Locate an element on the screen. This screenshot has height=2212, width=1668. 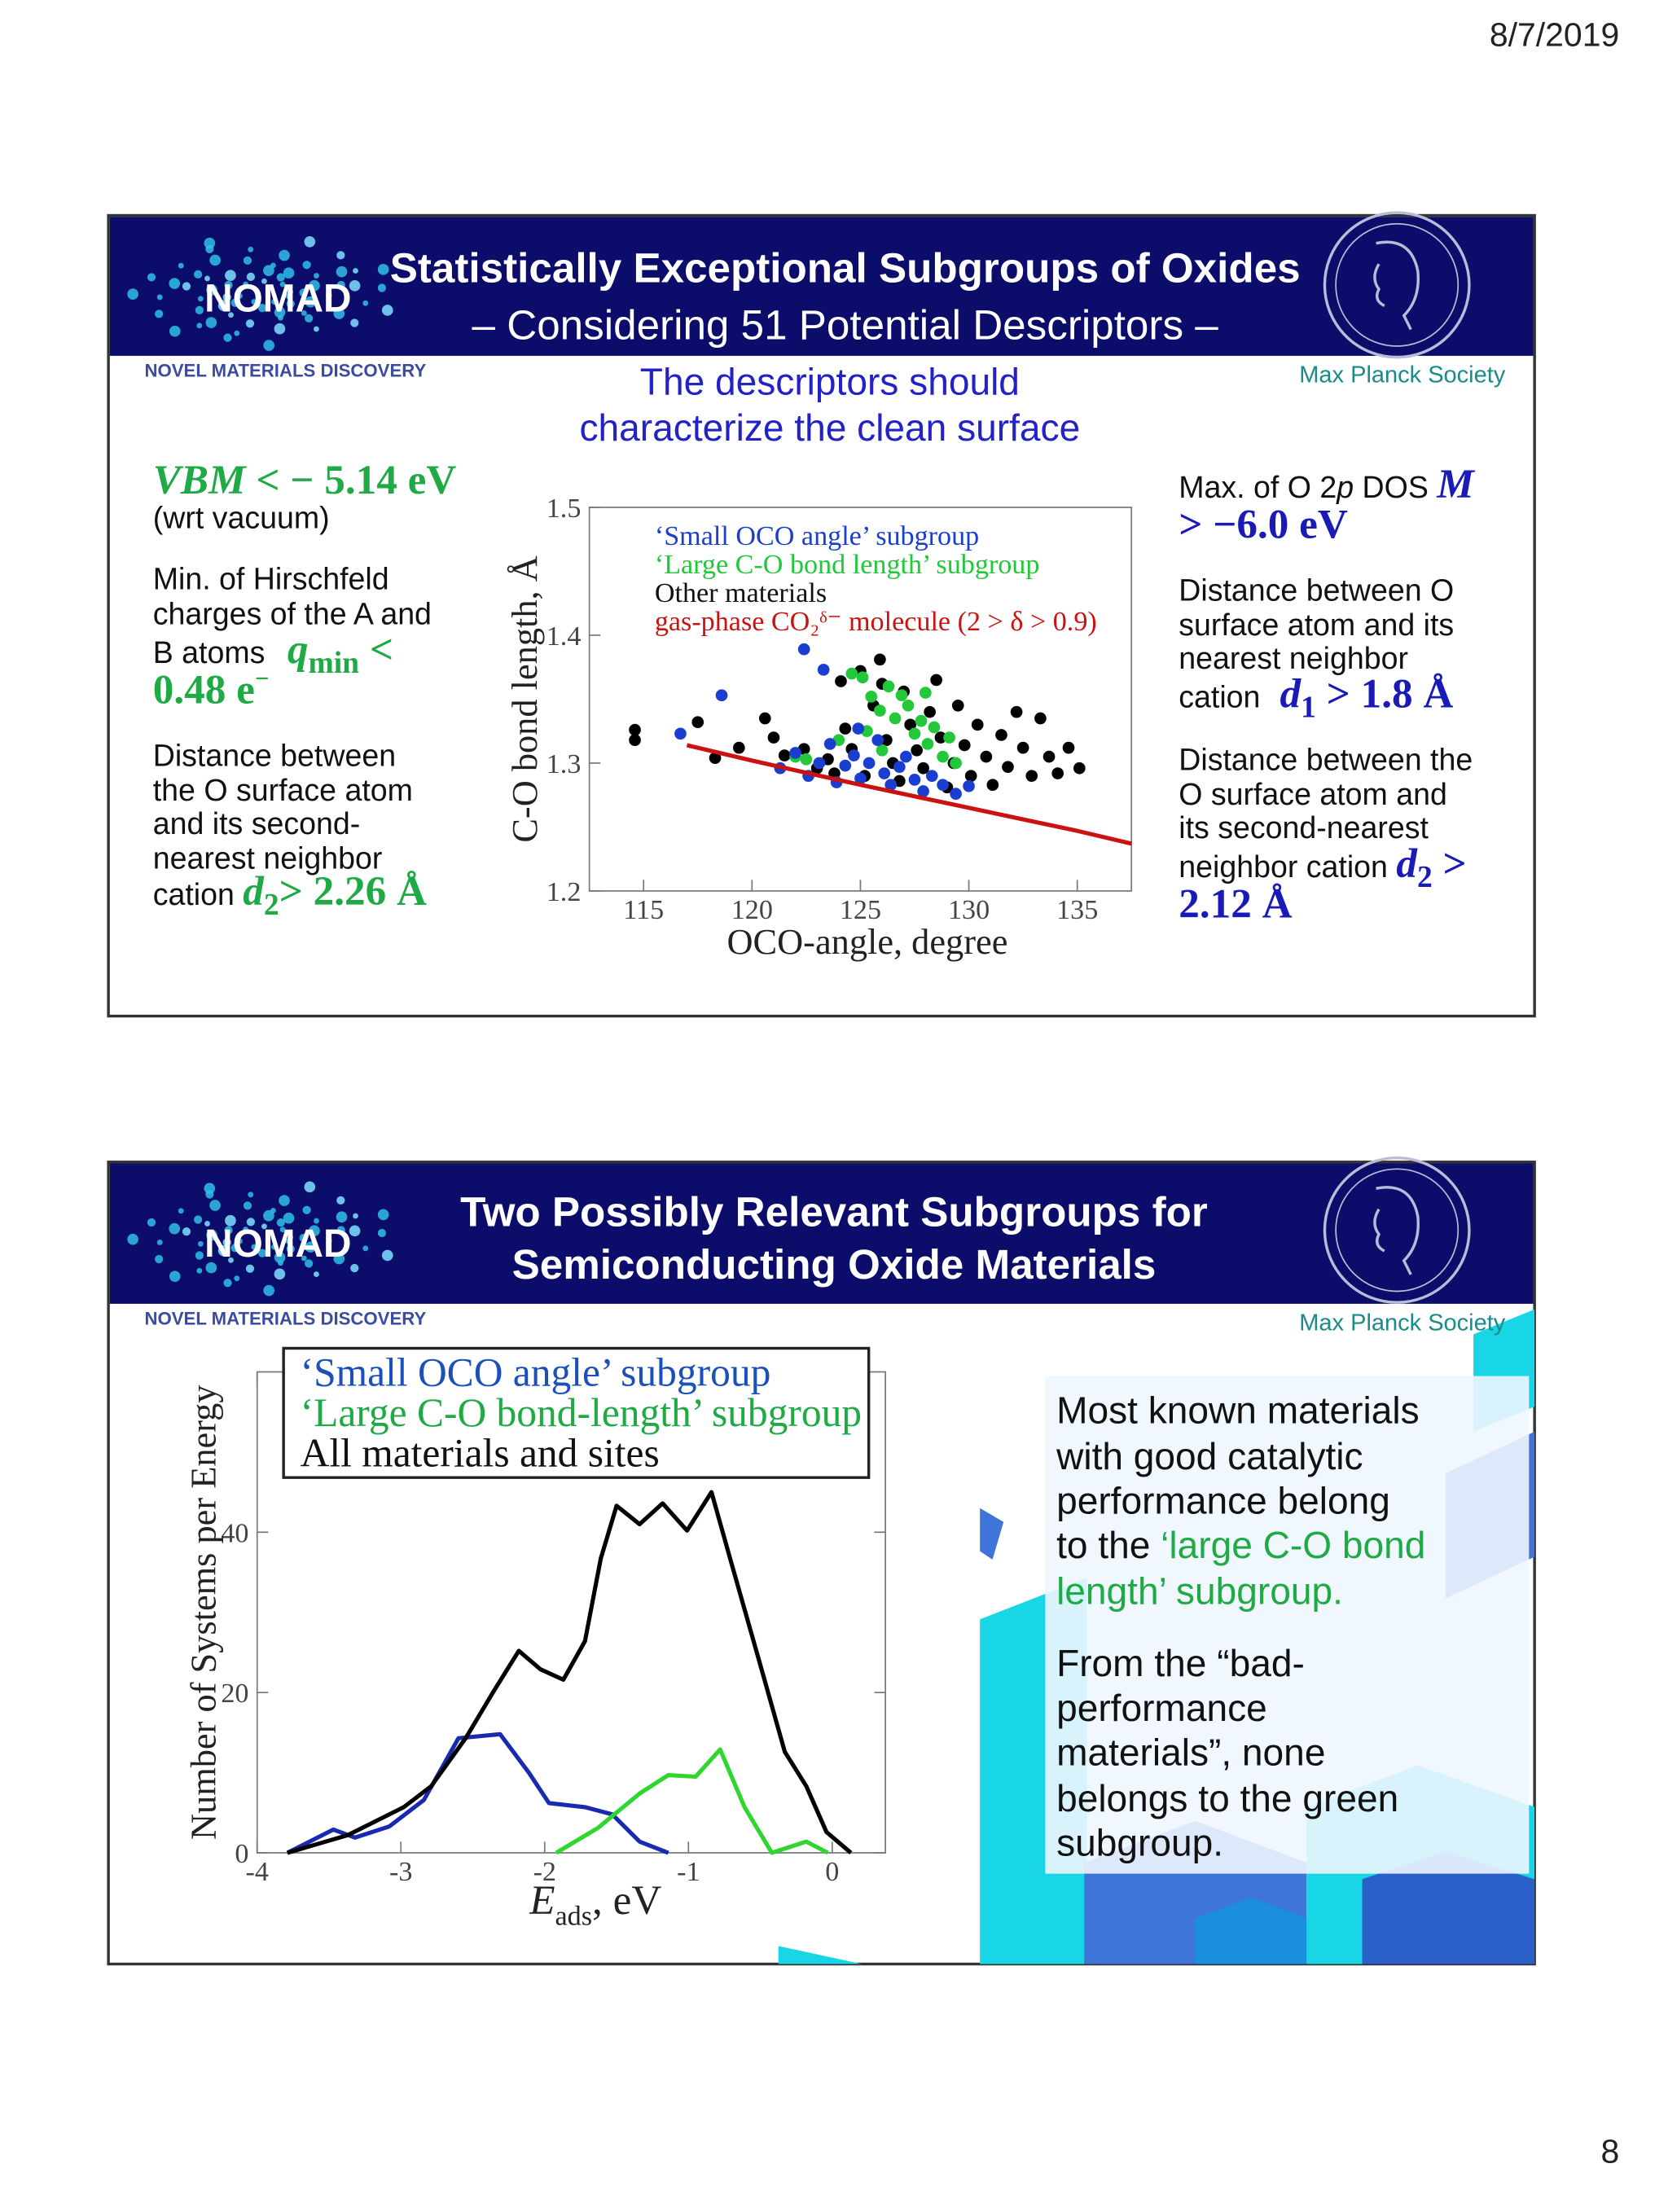
institution: Max Planck Society is located at coordinates (1402, 1323).